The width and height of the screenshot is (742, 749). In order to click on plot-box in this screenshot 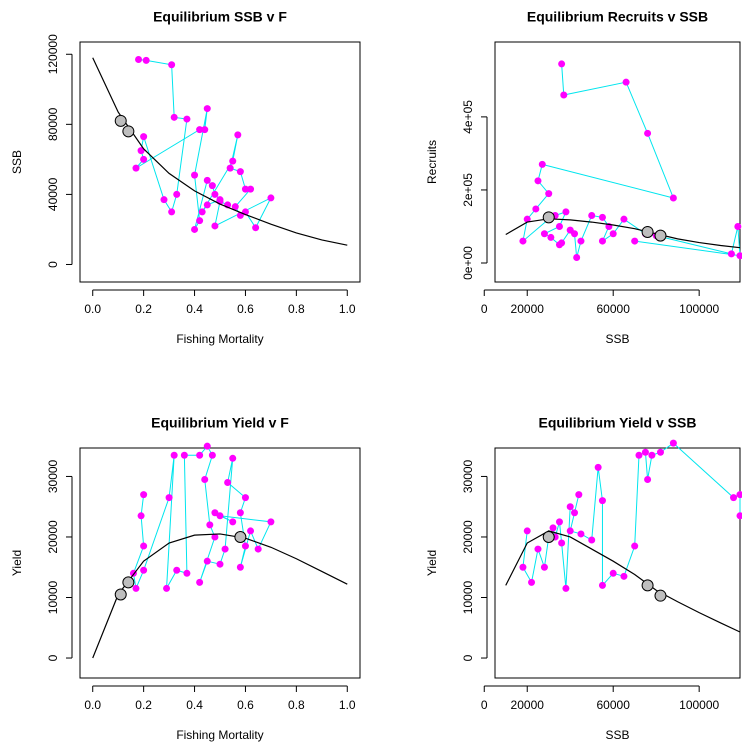, I will do `click(617, 563)`.